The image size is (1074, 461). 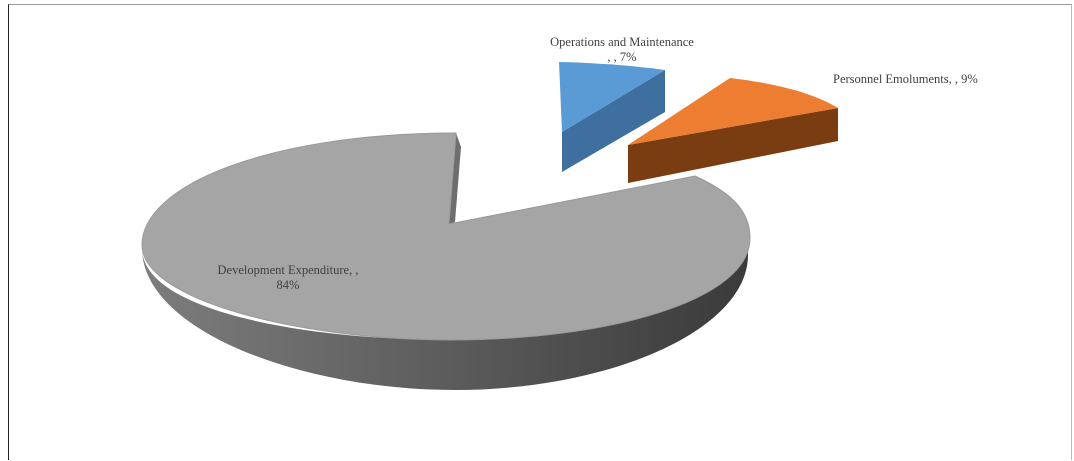 What do you see at coordinates (621, 57) in the screenshot?
I see `label-operations-and-maintenance-line2: , , 7%` at bounding box center [621, 57].